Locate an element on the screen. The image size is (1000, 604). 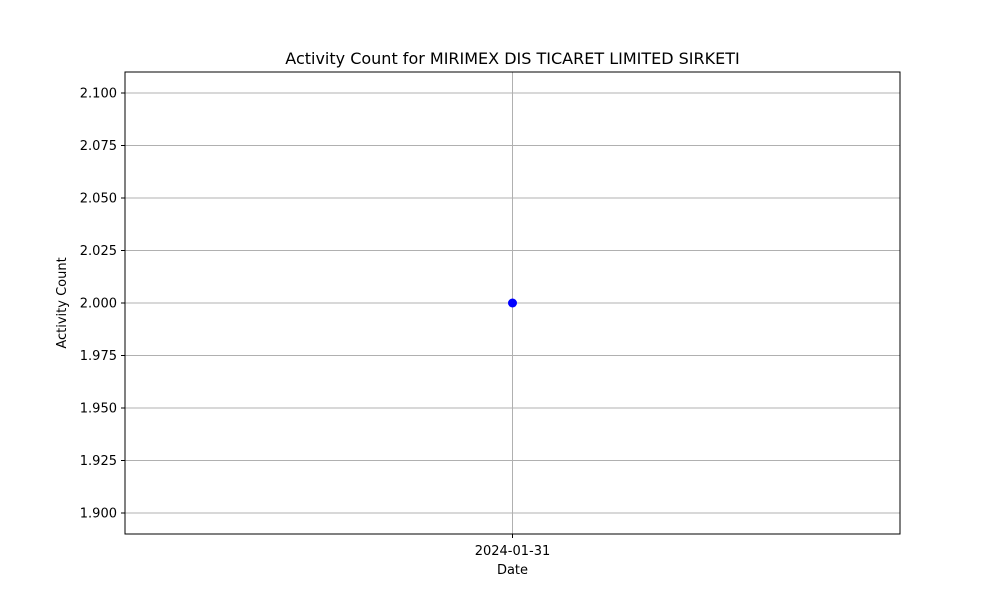
y-tick-label: 1.975 is located at coordinates (98, 356).